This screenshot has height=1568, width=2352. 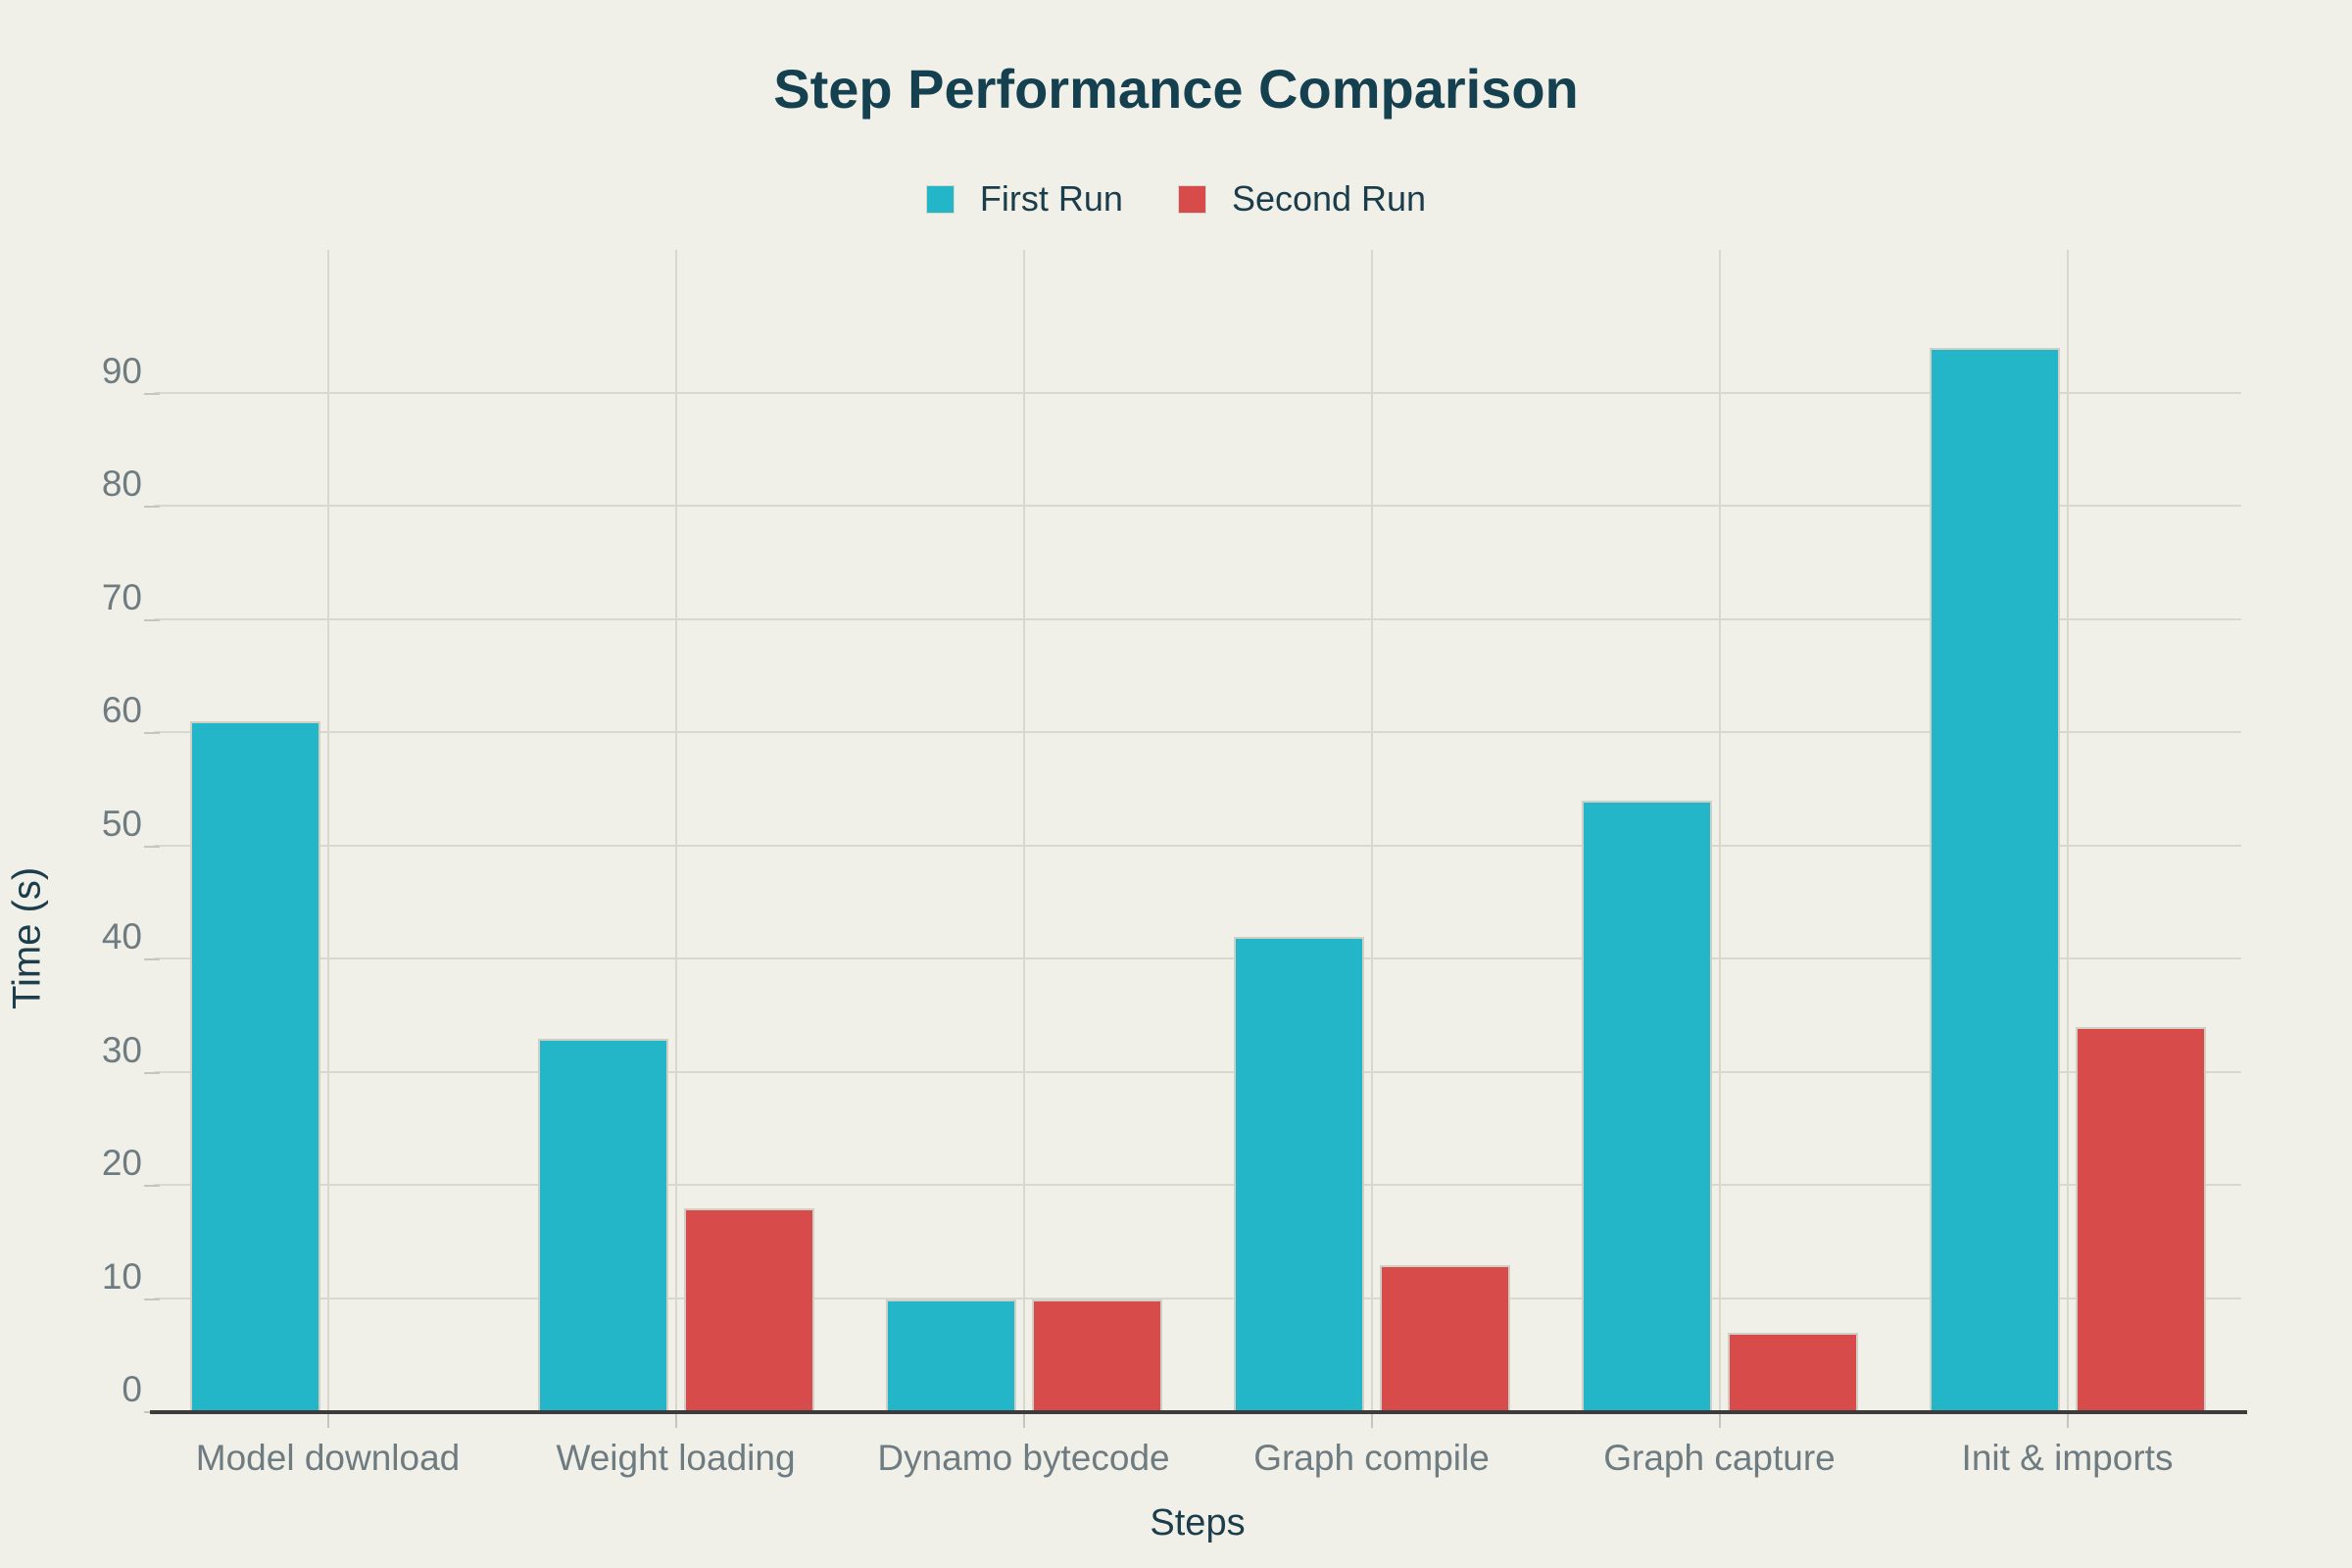 I want to click on y-tick-label: 70, so click(x=121, y=596).